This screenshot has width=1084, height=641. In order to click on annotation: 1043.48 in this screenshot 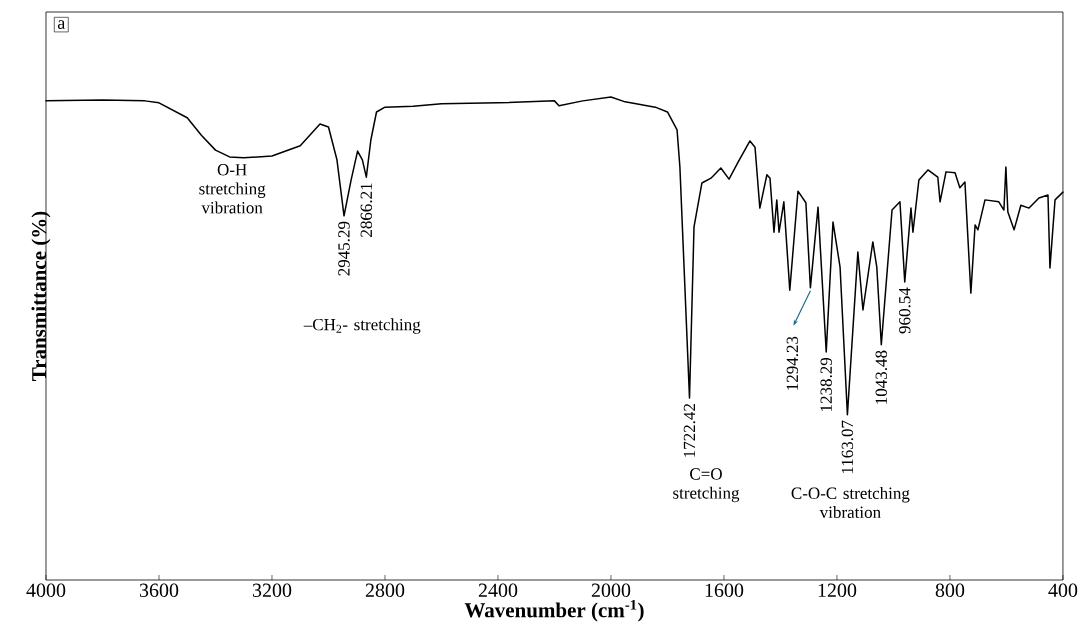, I will do `click(881, 377)`.